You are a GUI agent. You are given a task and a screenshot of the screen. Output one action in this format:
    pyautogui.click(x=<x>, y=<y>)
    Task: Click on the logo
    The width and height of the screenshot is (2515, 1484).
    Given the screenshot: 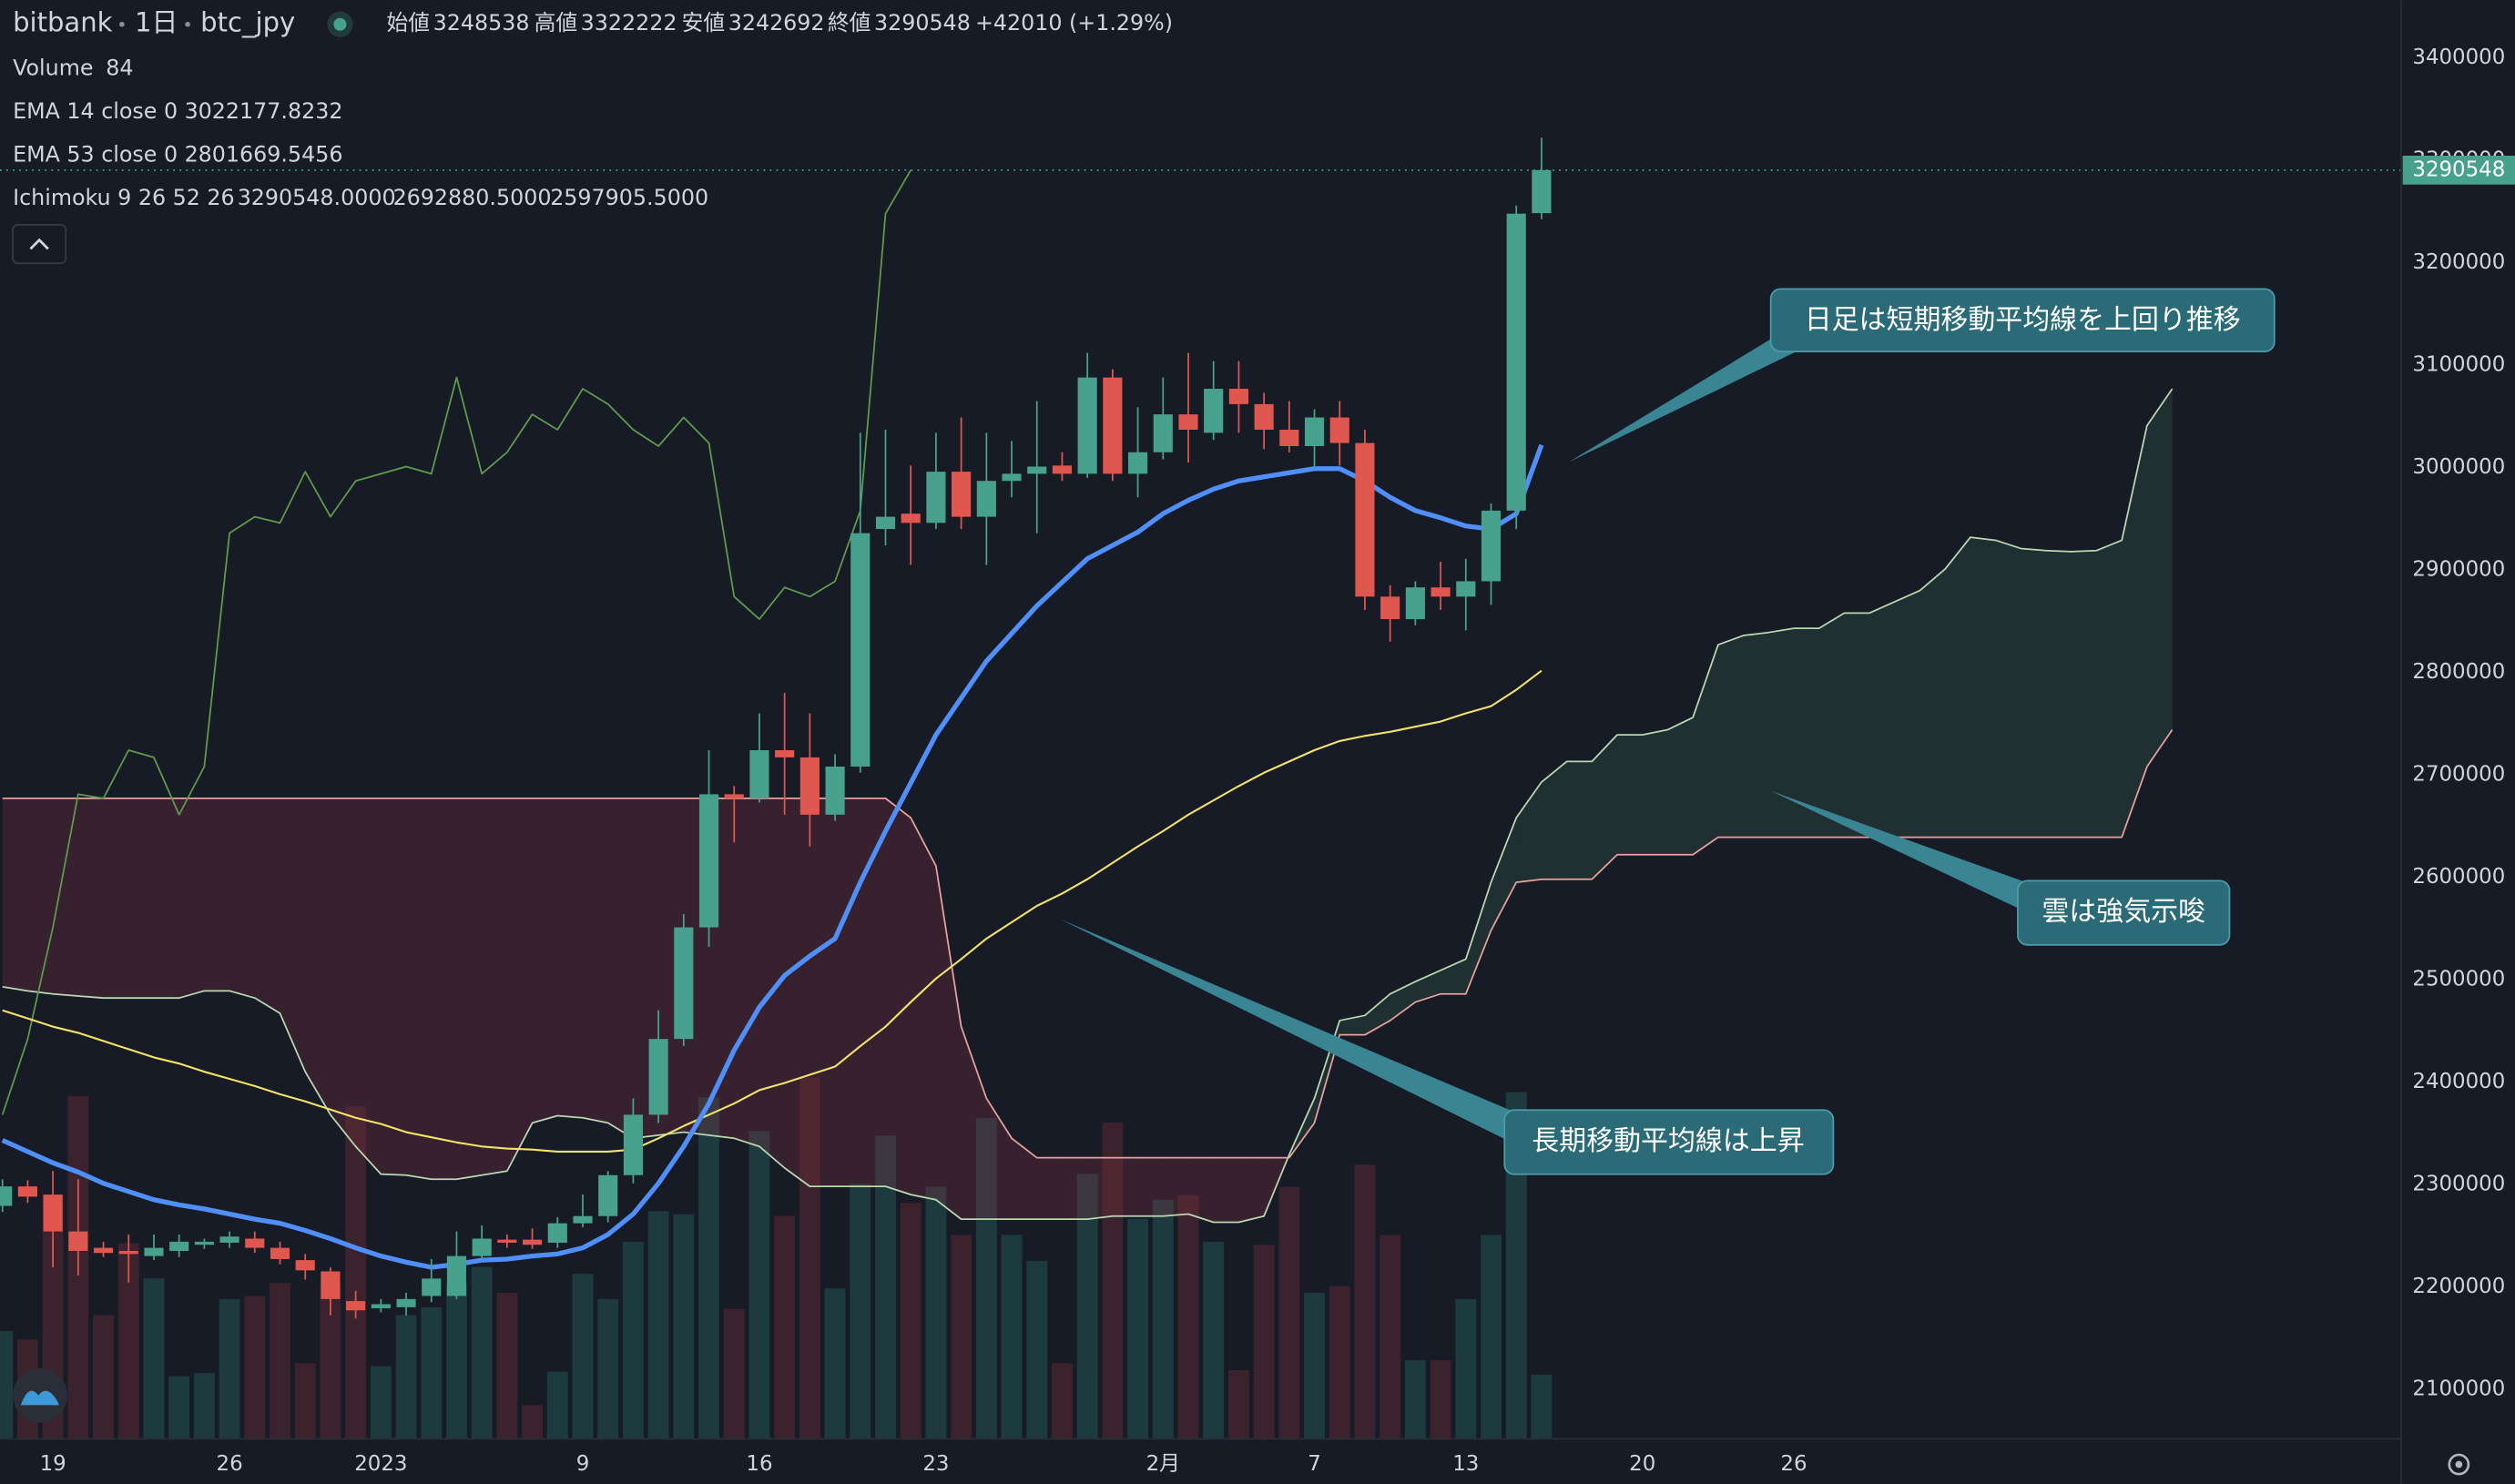 What is the action you would take?
    pyautogui.click(x=40, y=1395)
    